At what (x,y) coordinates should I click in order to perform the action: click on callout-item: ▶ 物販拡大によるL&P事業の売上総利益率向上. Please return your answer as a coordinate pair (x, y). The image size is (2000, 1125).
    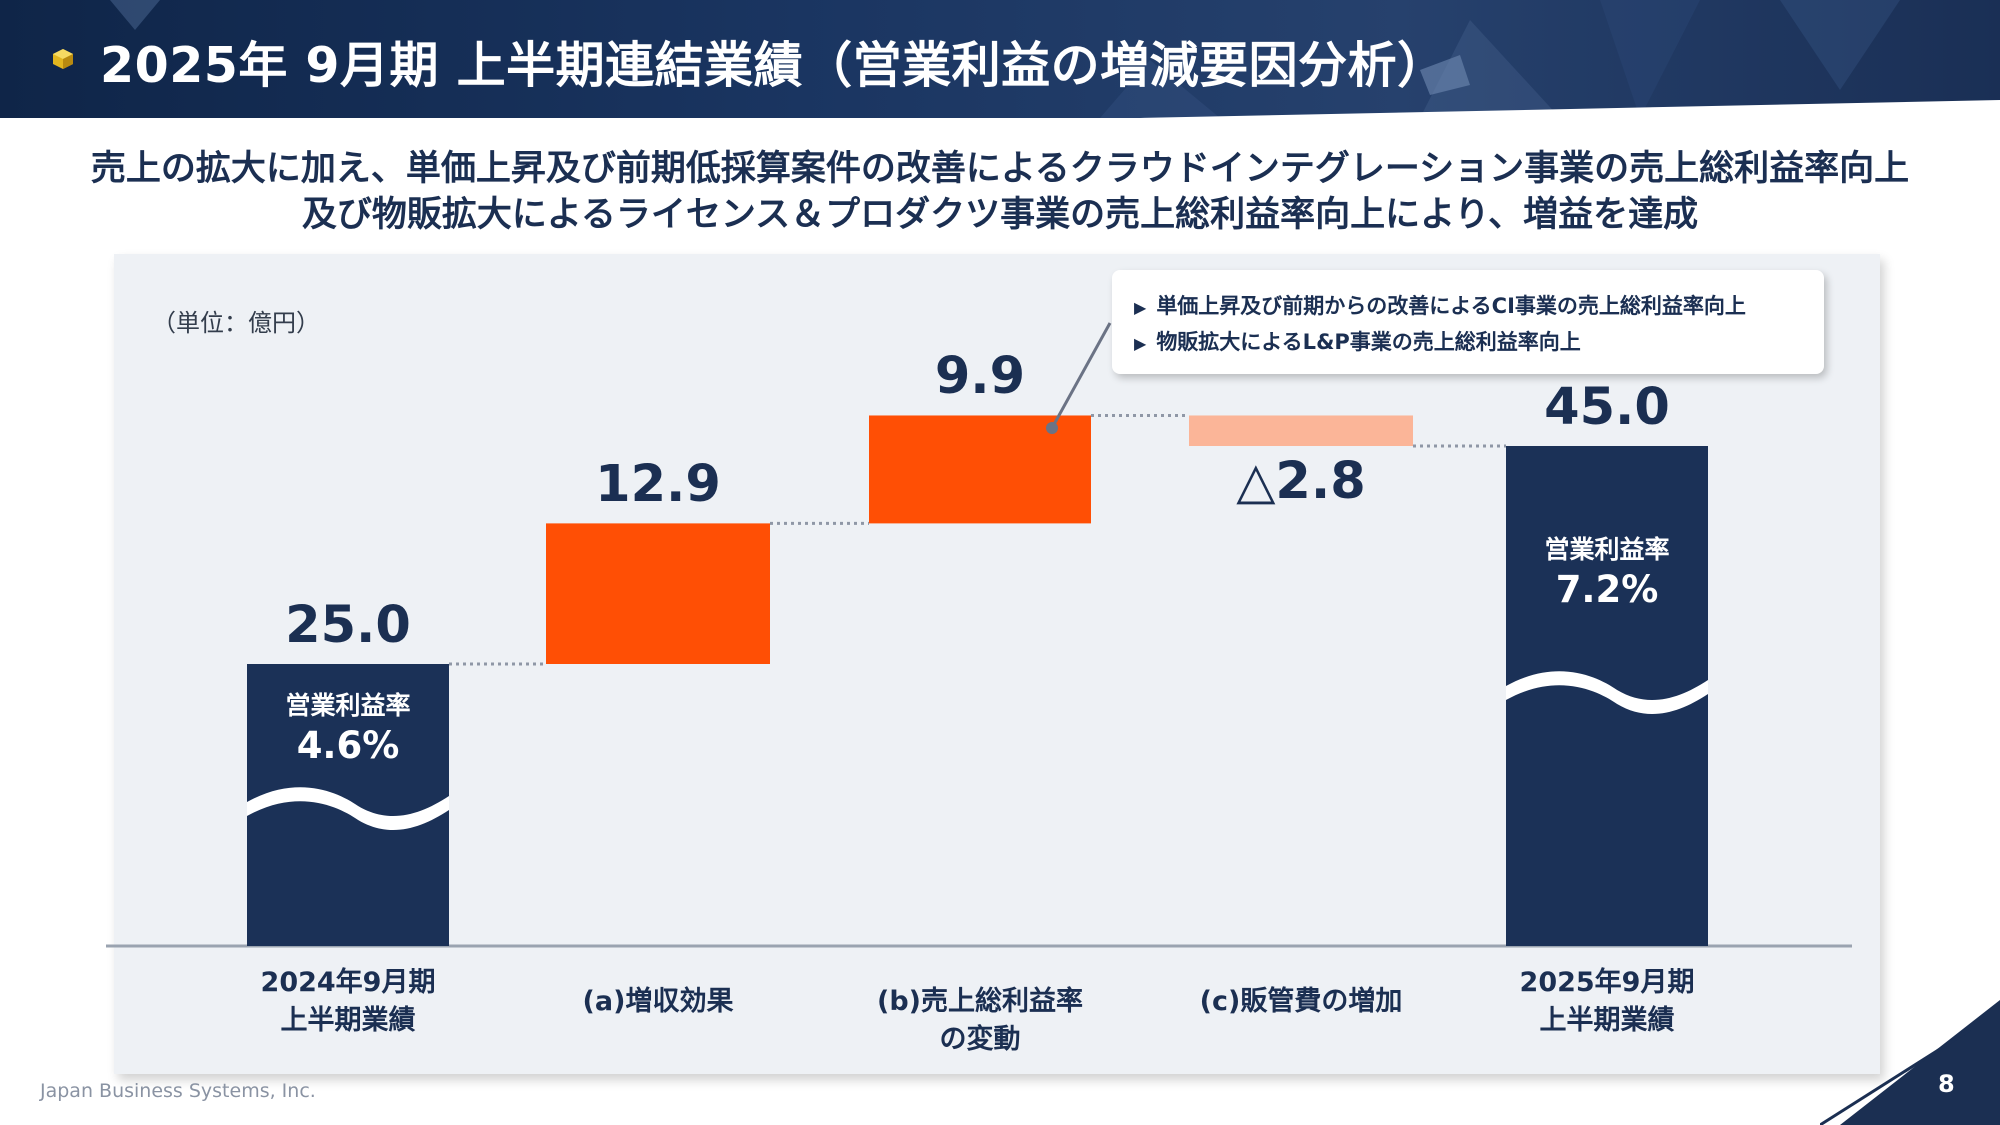
    Looking at the image, I should click on (1357, 342).